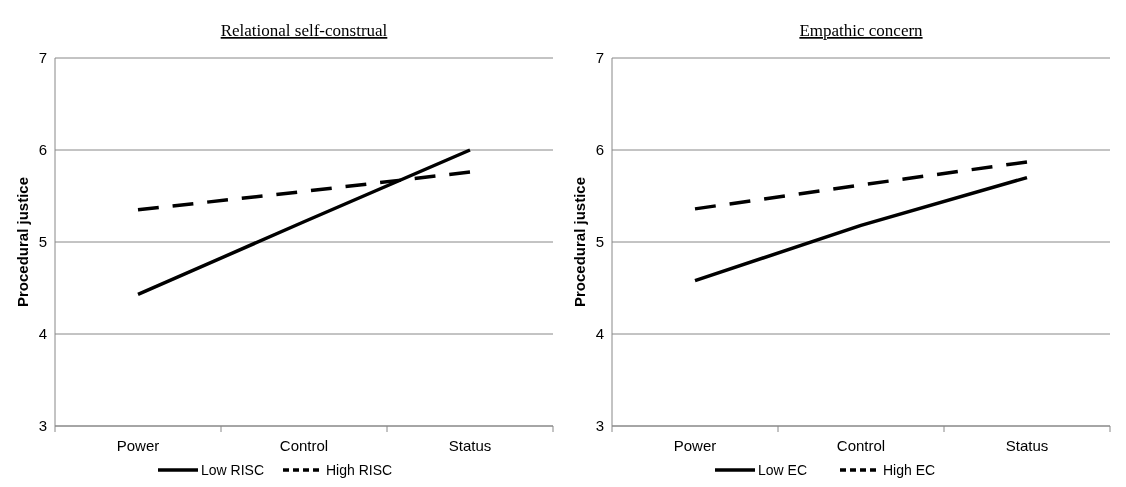  I want to click on legend-label: Low EC, so click(783, 469).